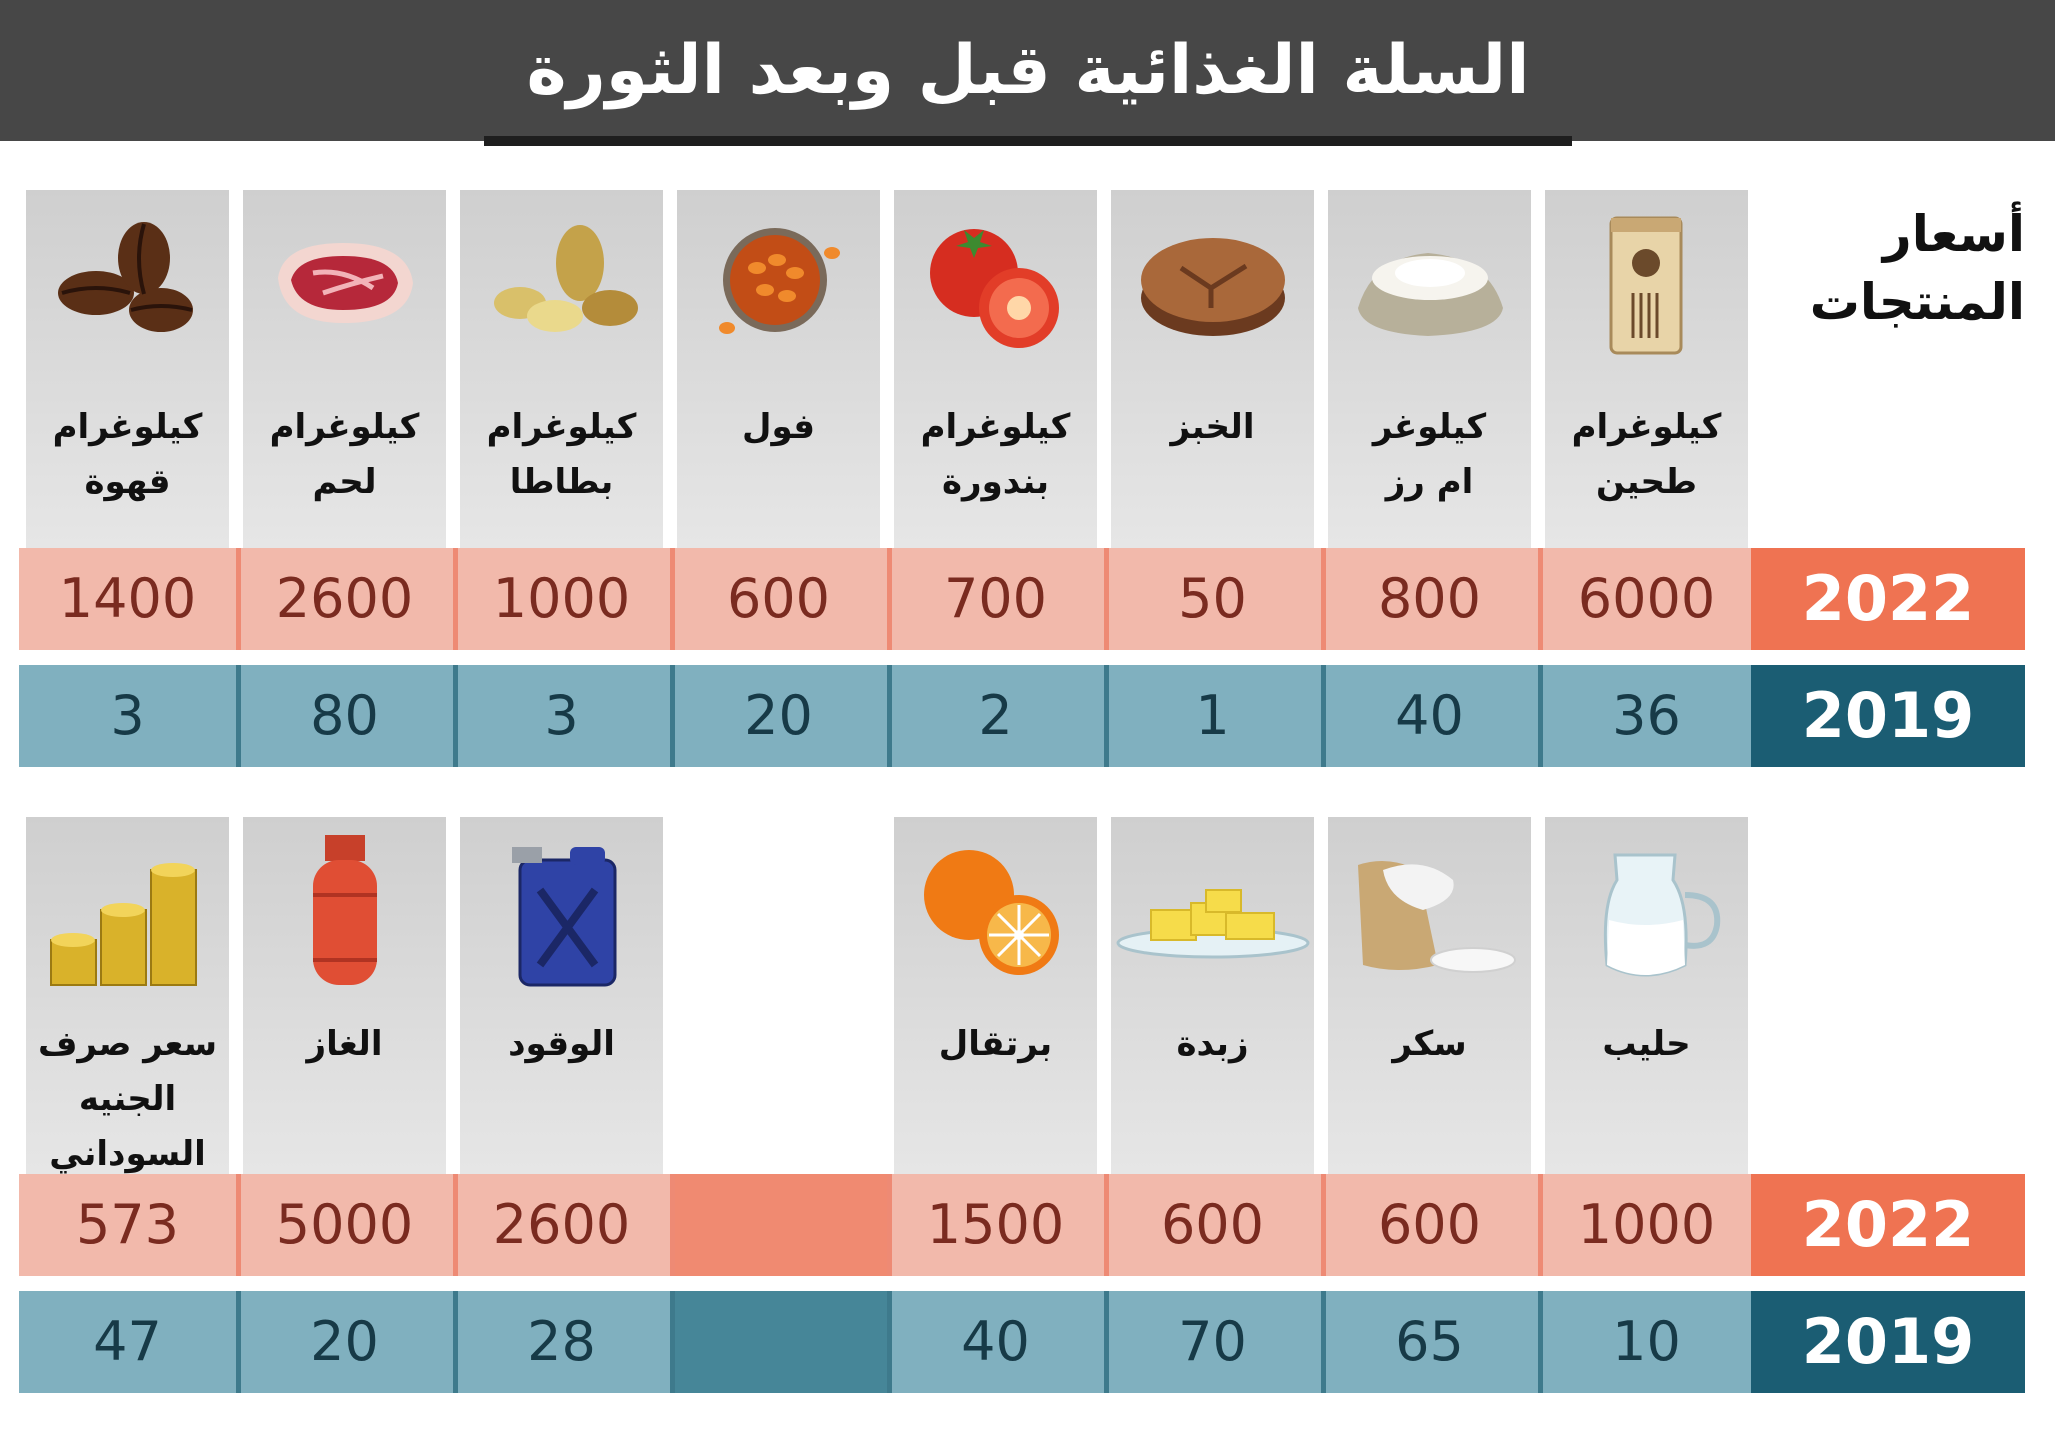 Image resolution: width=2055 pixels, height=1434 pixels. I want to click on page-title: السلة الغذائية قبل وبعد الثورة, so click(1028, 70).